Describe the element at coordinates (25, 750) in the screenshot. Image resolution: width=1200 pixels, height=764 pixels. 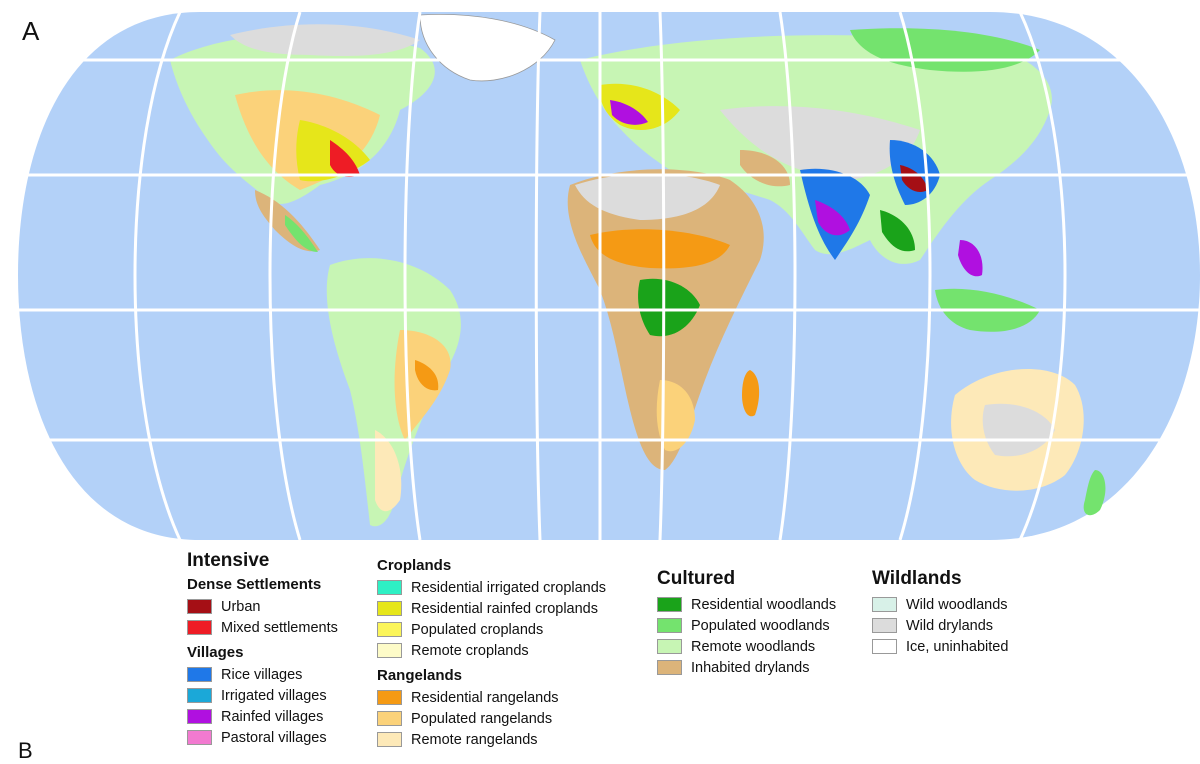
I see `panel-label-next: B` at that location.